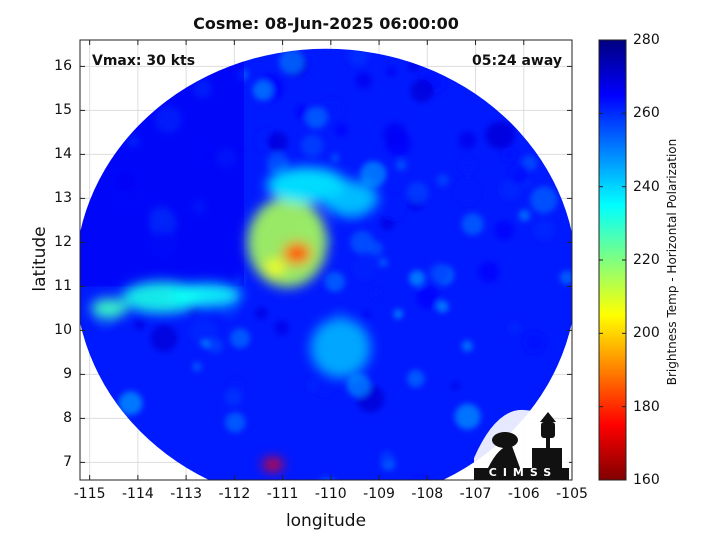 The width and height of the screenshot is (720, 540). I want to click on colorbar-tick-label: 260, so click(646, 113).